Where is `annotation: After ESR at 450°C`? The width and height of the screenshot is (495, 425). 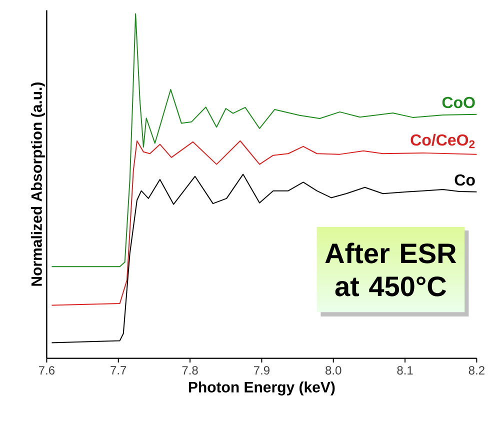 annotation: After ESR at 450°C is located at coordinates (390, 269).